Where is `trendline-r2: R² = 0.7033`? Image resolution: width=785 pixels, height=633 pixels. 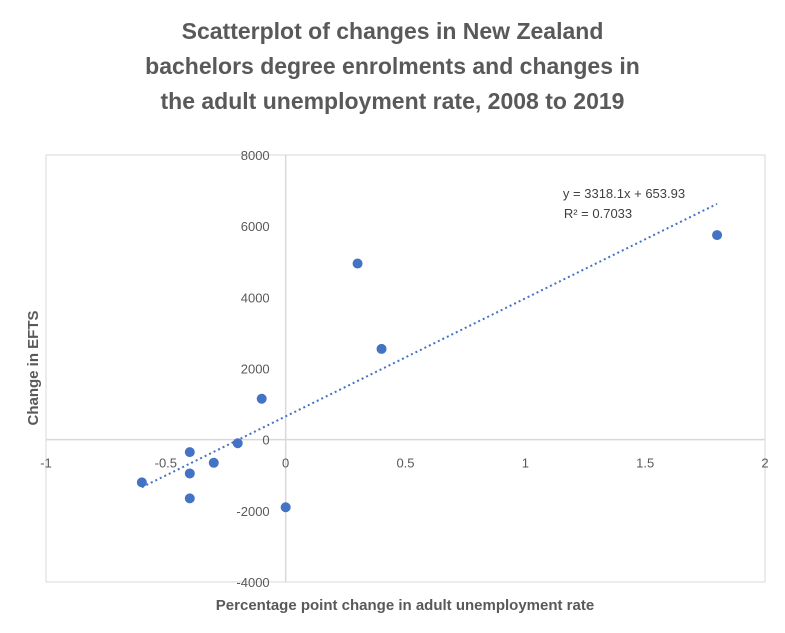
trendline-r2: R² = 0.7033 is located at coordinates (598, 213).